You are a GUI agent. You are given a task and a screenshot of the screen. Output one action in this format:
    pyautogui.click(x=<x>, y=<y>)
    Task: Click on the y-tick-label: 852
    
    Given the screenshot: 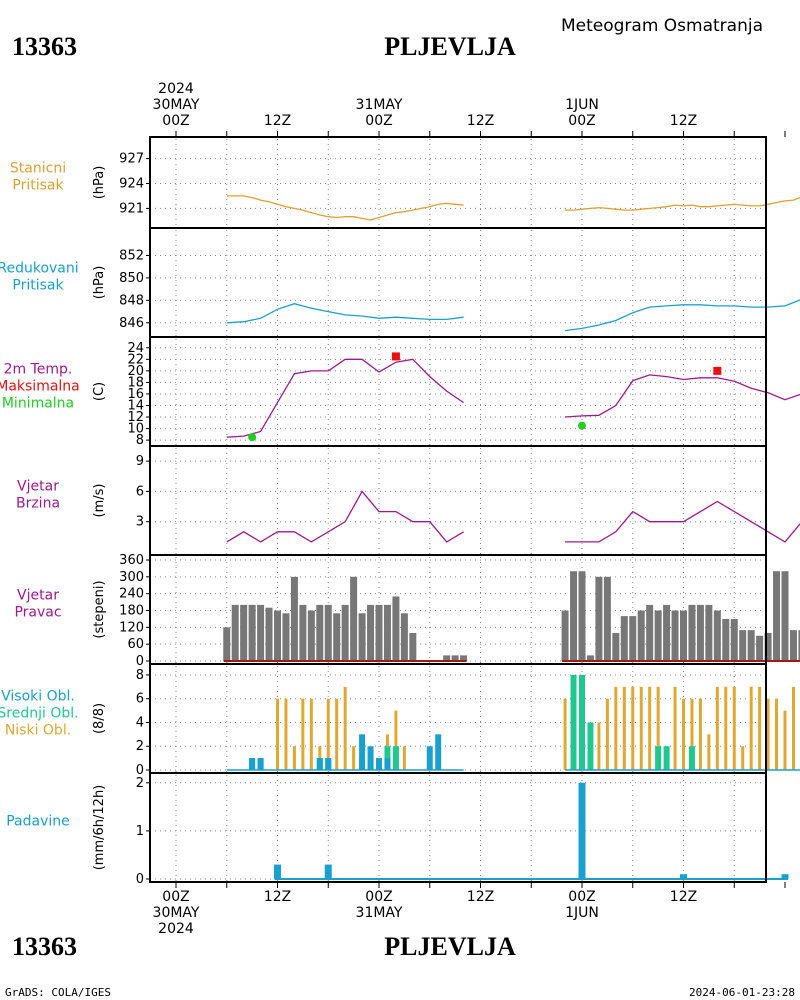 What is the action you would take?
    pyautogui.click(x=131, y=255)
    